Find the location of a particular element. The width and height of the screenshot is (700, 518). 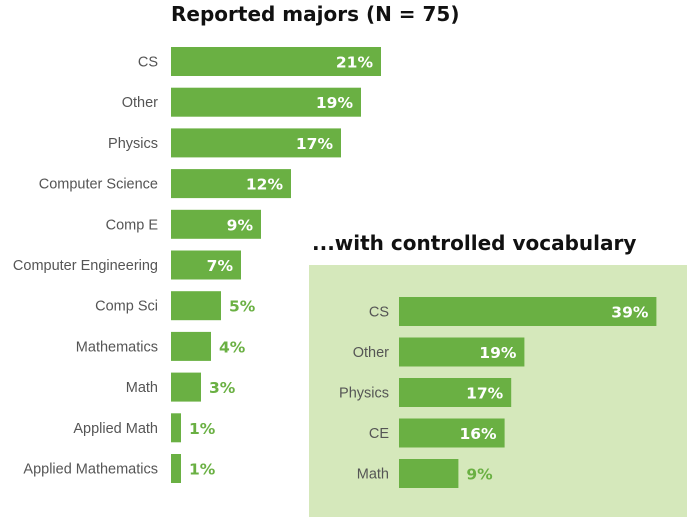

category-label: Computer Science is located at coordinates (98, 185).